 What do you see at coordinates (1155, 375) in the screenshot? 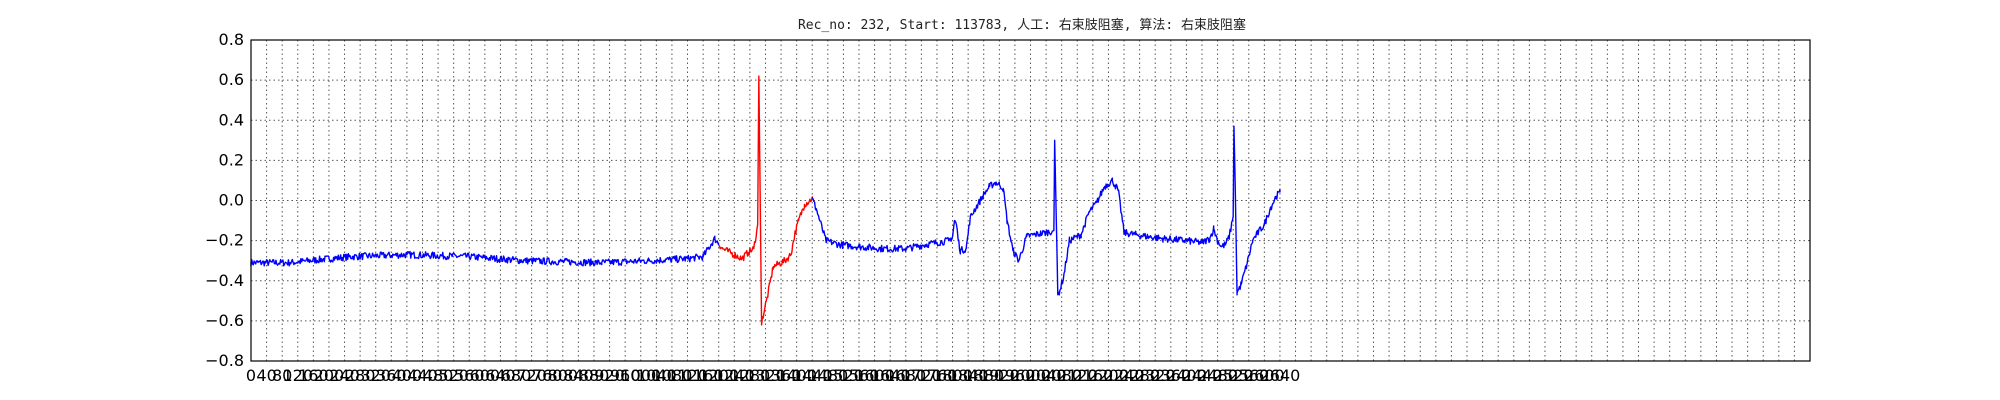
I see `x-tick-label: 2320` at bounding box center [1155, 375].